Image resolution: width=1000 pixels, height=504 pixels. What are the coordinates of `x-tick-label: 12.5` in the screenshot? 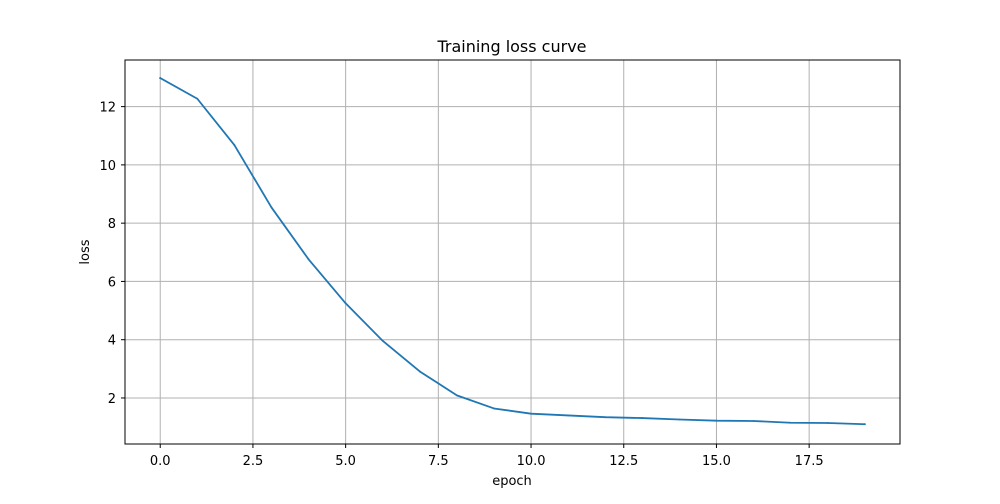 It's located at (623, 461).